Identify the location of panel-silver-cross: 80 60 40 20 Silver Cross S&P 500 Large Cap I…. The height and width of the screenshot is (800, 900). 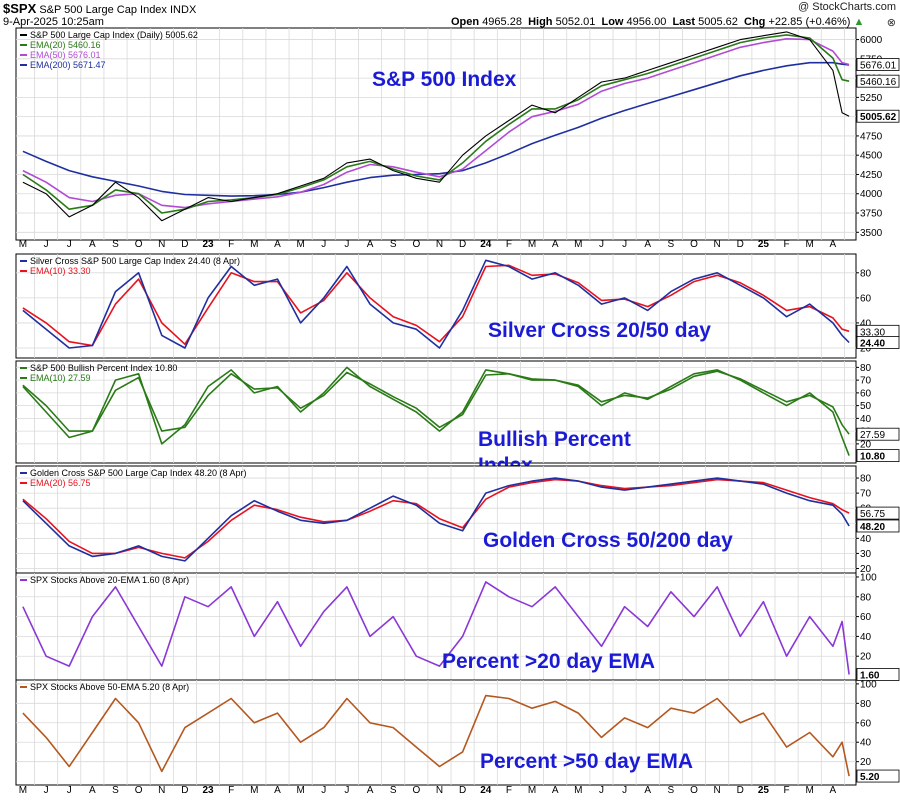
(457, 306).